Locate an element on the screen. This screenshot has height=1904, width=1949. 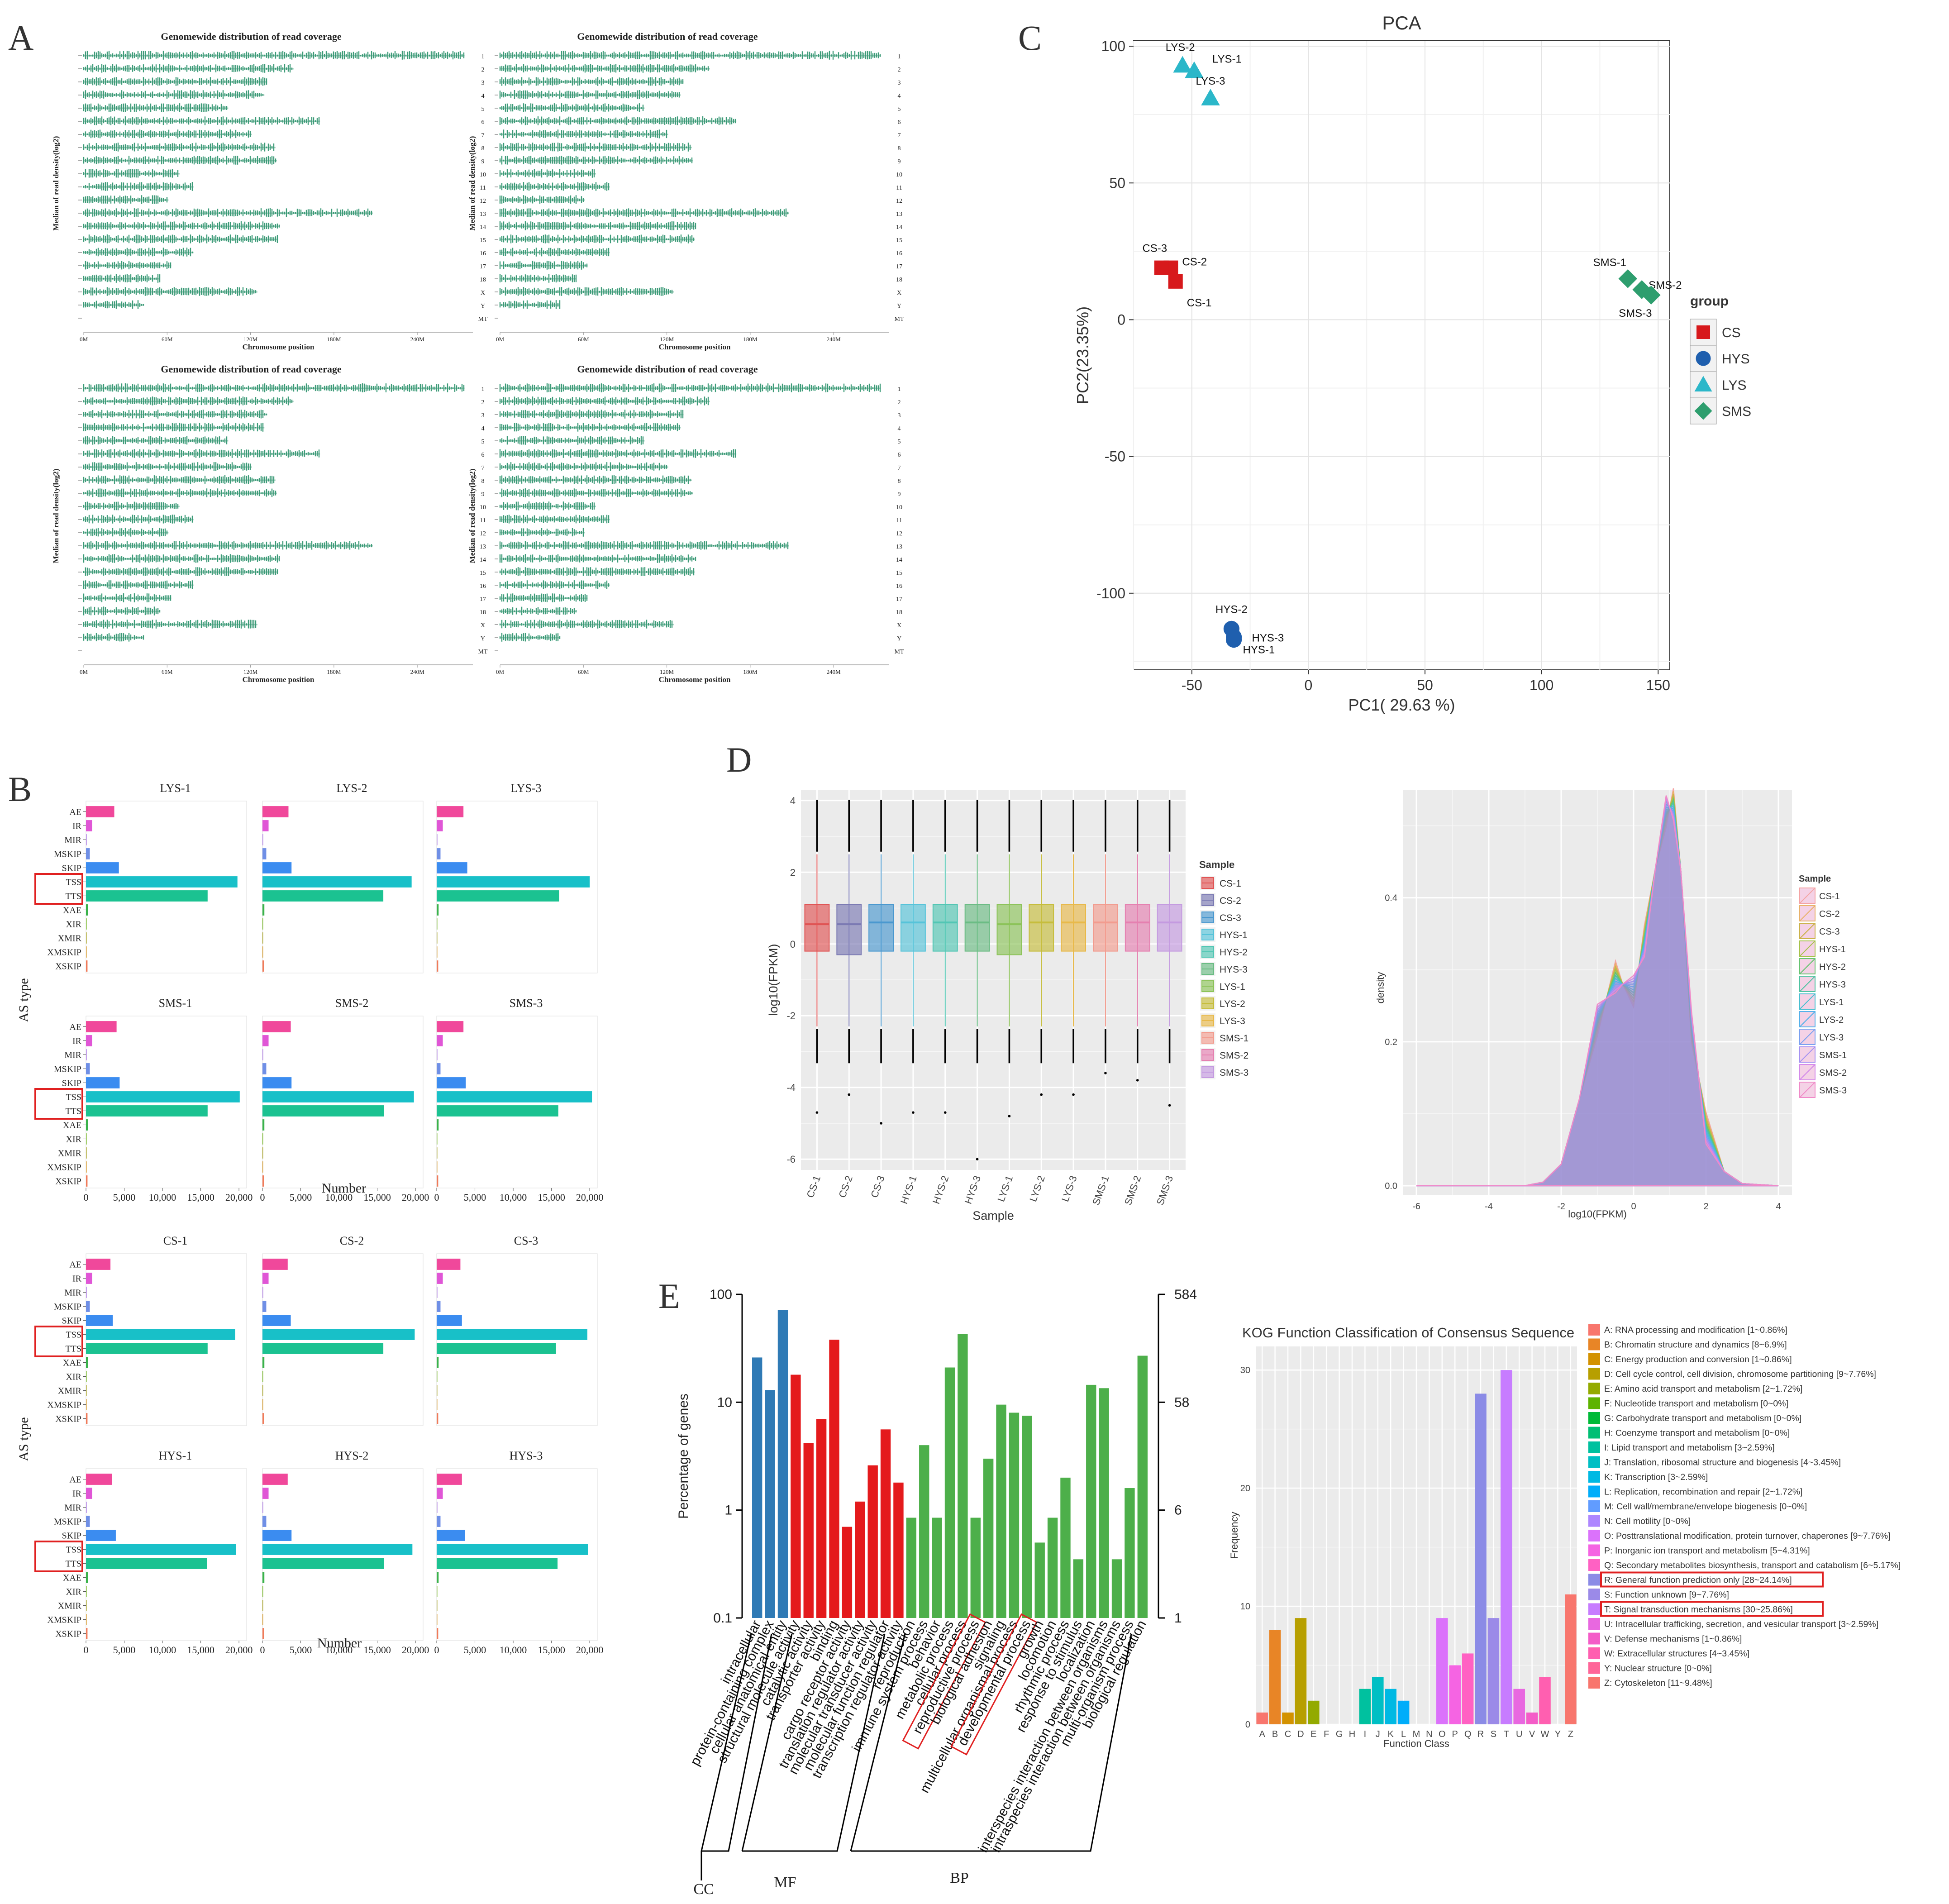
as-facet-SMS-2: SMS-2 0 5,000 10,000 15,000 20,000 is located at coordinates (344, 1100).